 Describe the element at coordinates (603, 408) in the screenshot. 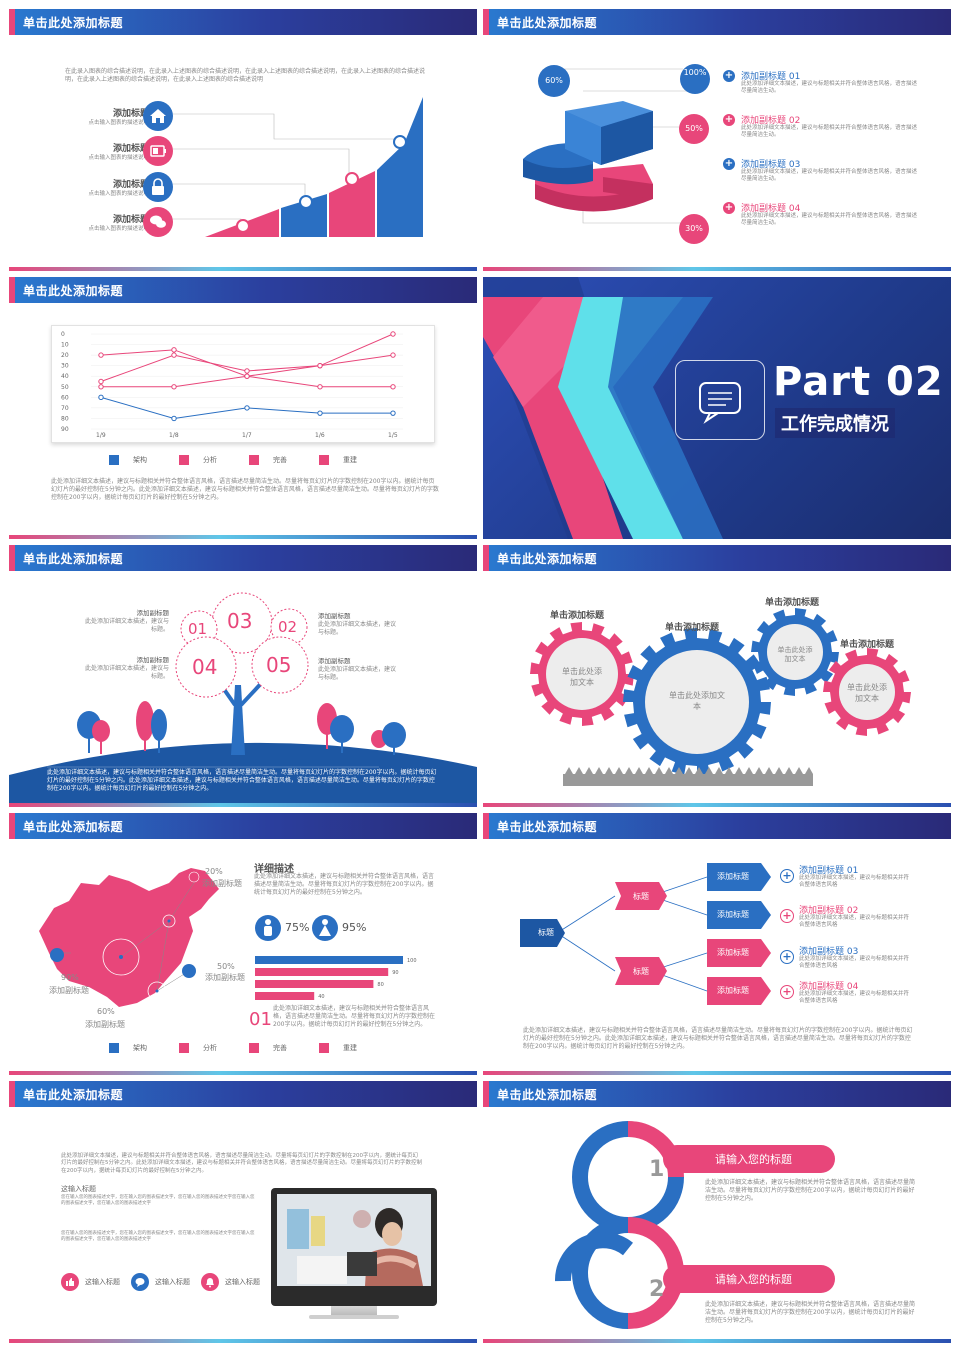

I see `part-background` at that location.